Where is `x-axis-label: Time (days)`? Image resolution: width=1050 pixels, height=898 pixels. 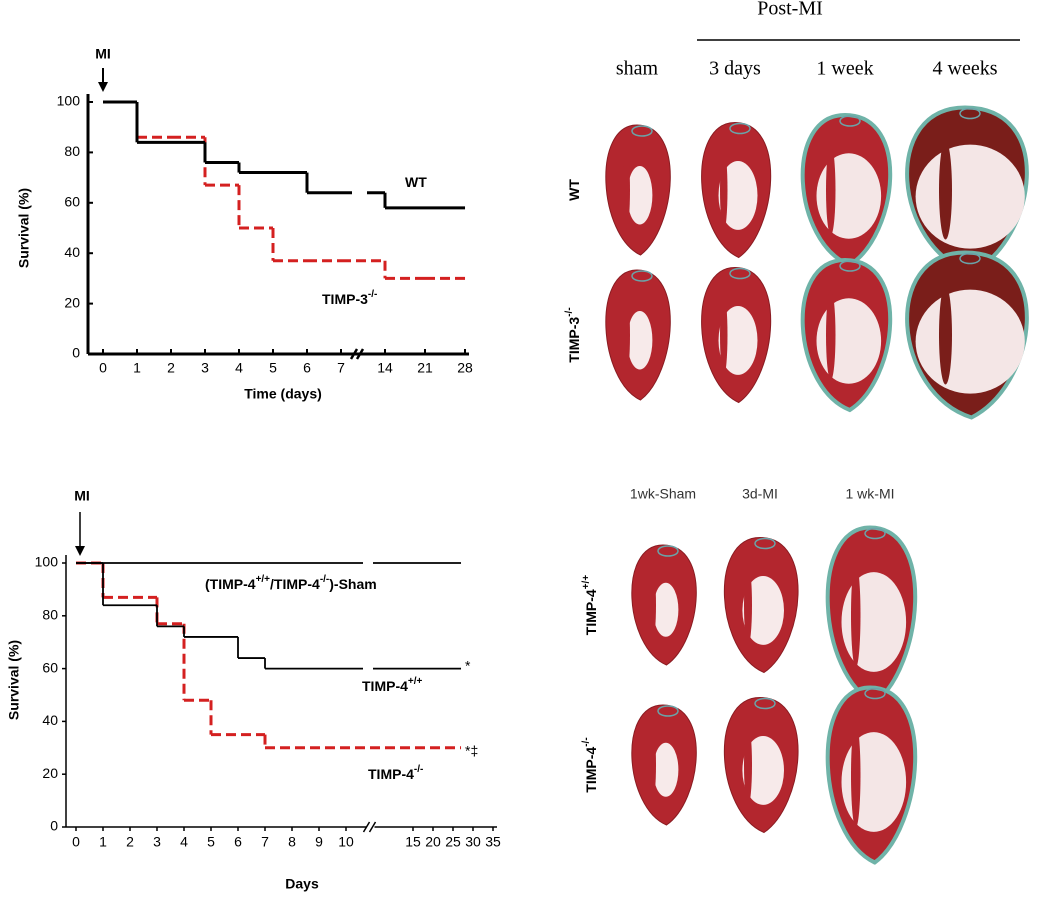 x-axis-label: Time (days) is located at coordinates (283, 394).